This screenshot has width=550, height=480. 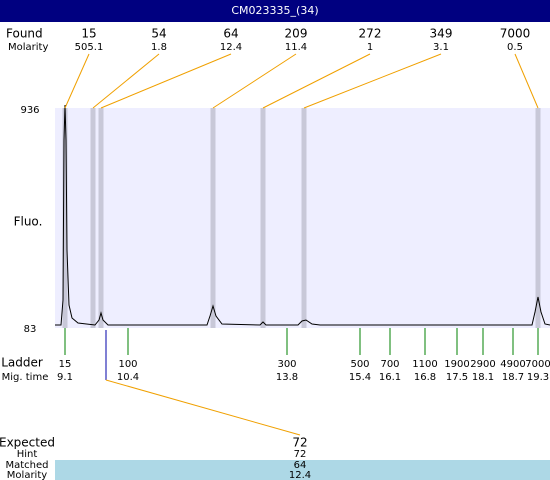 What do you see at coordinates (296, 47) in the screenshot?
I see `peak-molarity: 11.4` at bounding box center [296, 47].